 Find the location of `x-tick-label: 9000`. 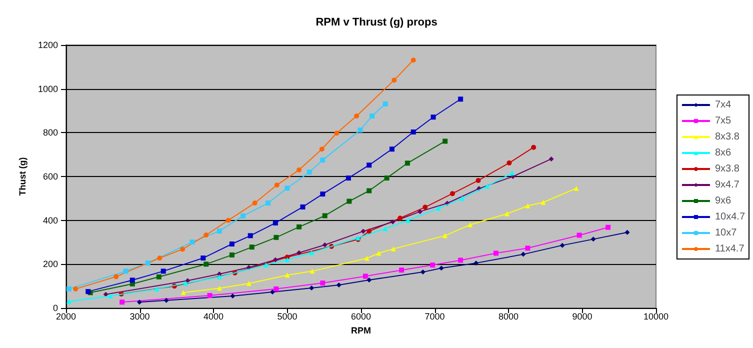

x-tick-label: 9000 is located at coordinates (582, 317).